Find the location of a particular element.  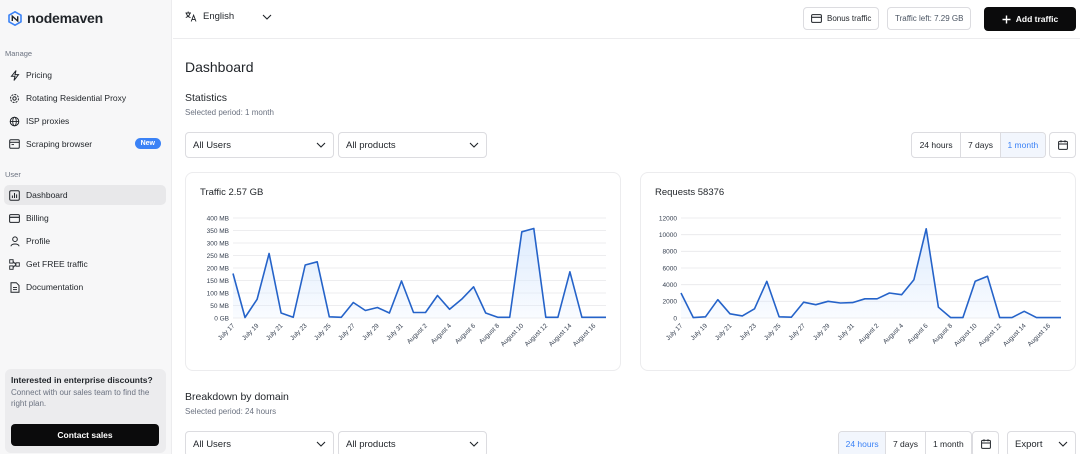

breakdown-range-selector: 24 hours 7 days 1 month is located at coordinates (905, 442).